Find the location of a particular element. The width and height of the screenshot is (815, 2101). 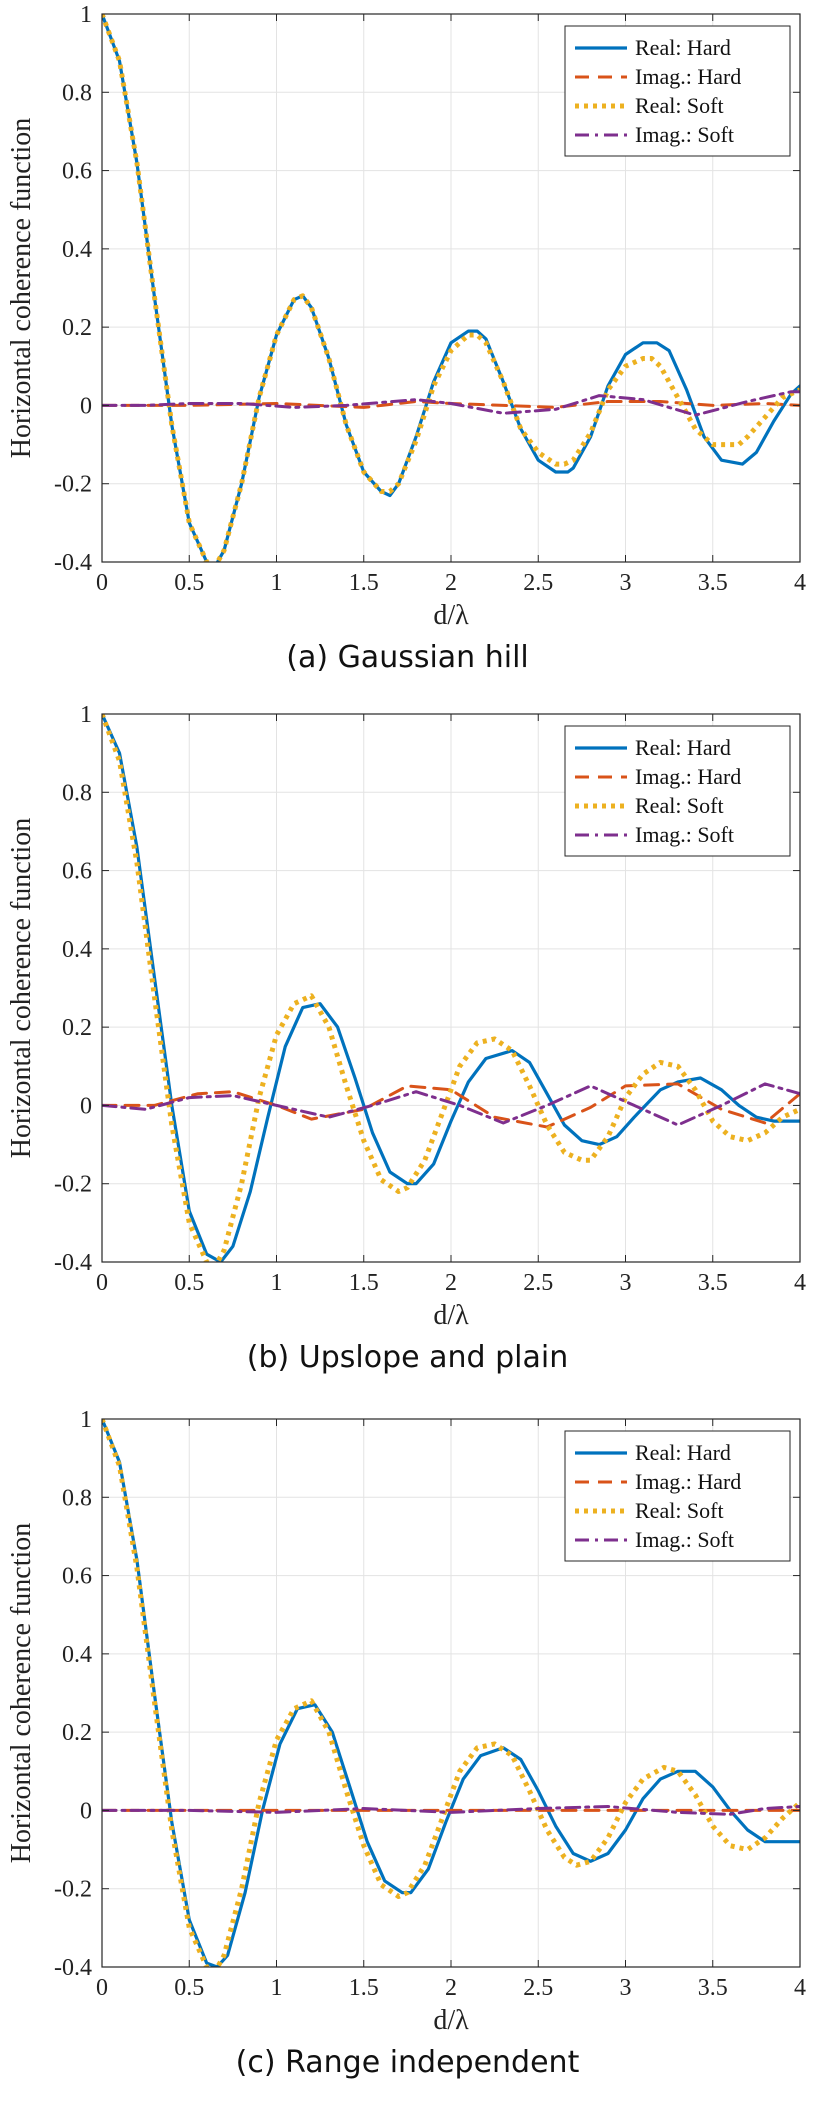

caption-c: (c) Range independent is located at coordinates (407, 2062).